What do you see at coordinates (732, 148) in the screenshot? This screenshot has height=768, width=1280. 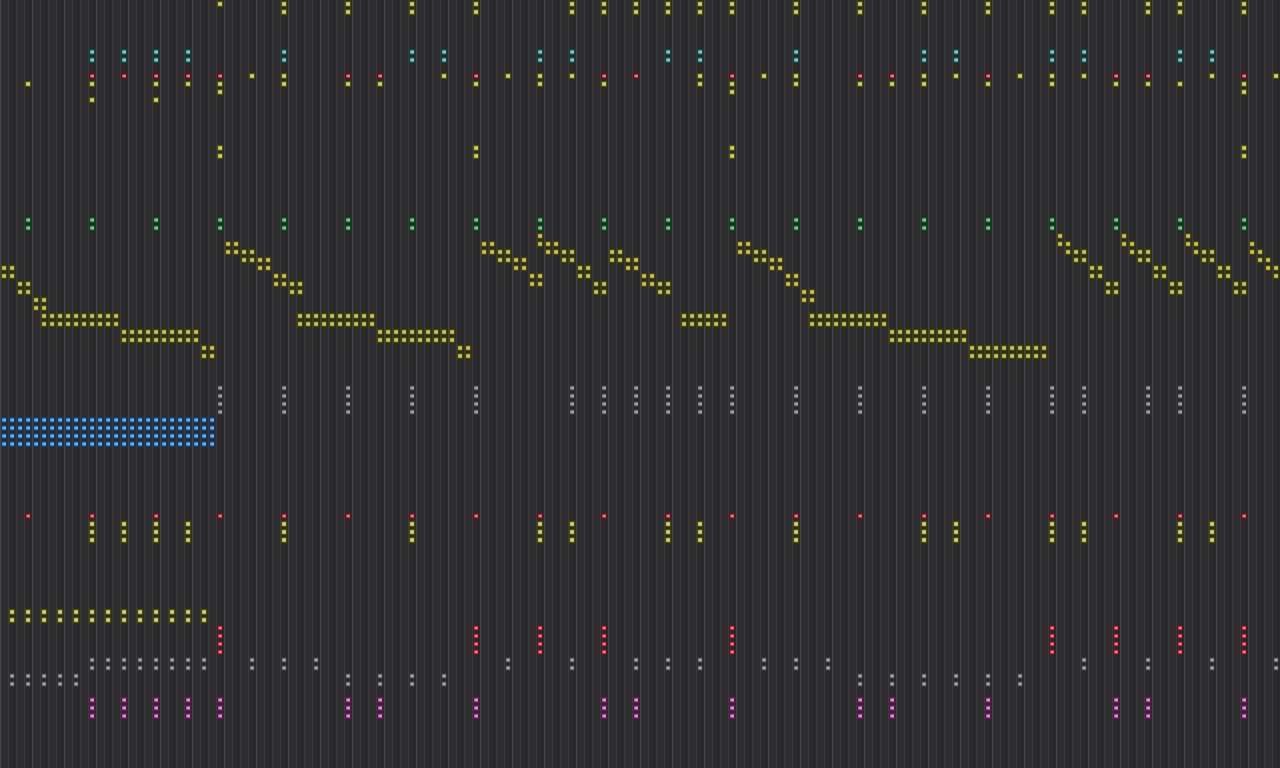 I see `note-cell: C4` at bounding box center [732, 148].